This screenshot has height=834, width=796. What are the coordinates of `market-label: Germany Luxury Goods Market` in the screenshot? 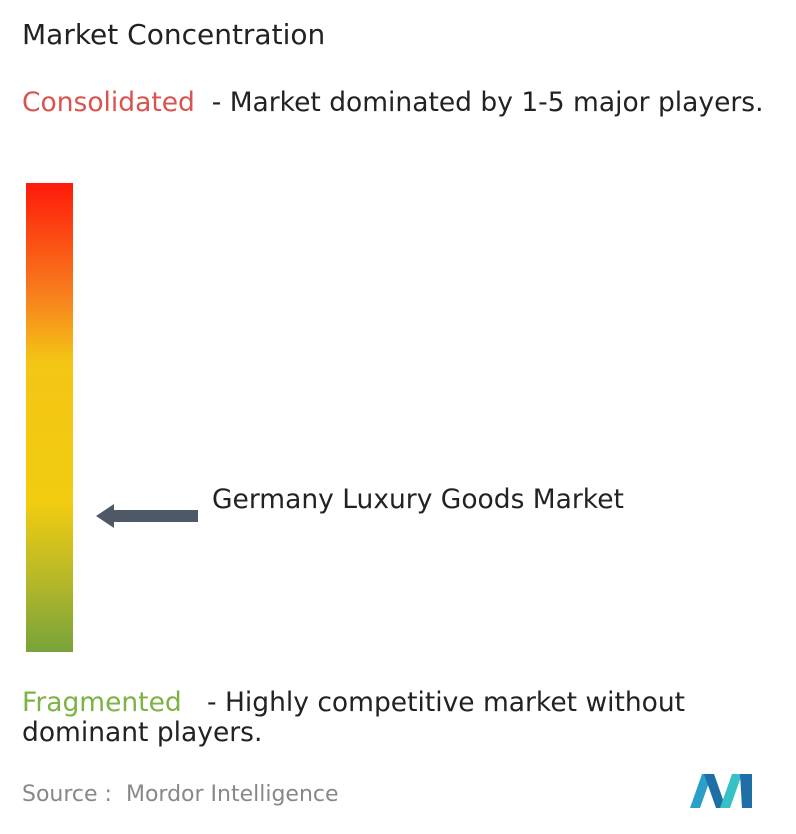 It's located at (418, 499).